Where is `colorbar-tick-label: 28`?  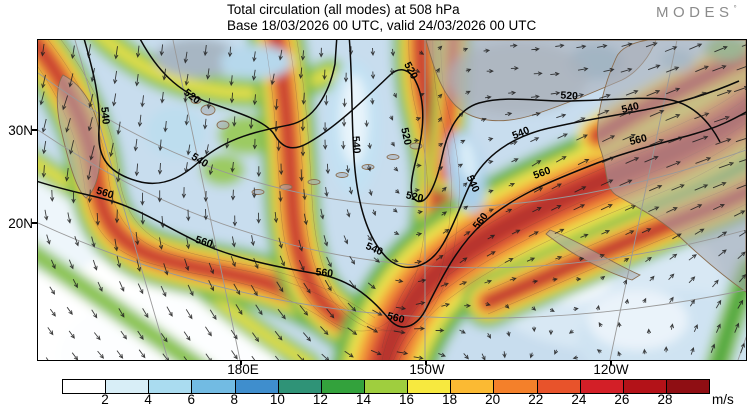 colorbar-tick-label: 28 is located at coordinates (665, 399).